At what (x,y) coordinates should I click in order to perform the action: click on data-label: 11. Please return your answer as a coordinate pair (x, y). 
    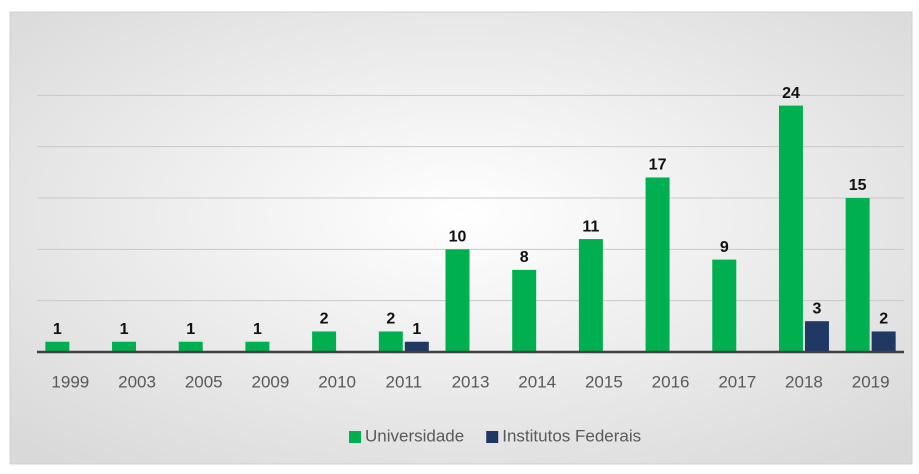
    Looking at the image, I should click on (590, 226).